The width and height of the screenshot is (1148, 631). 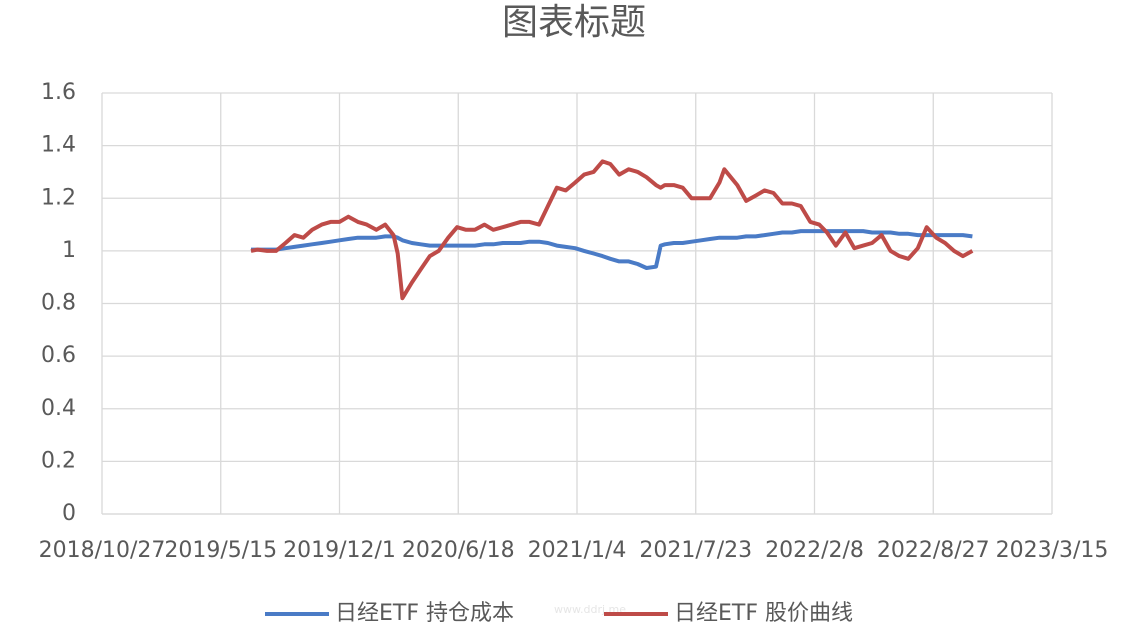 I want to click on x-tick-label: 2022/8/27, so click(x=933, y=550).